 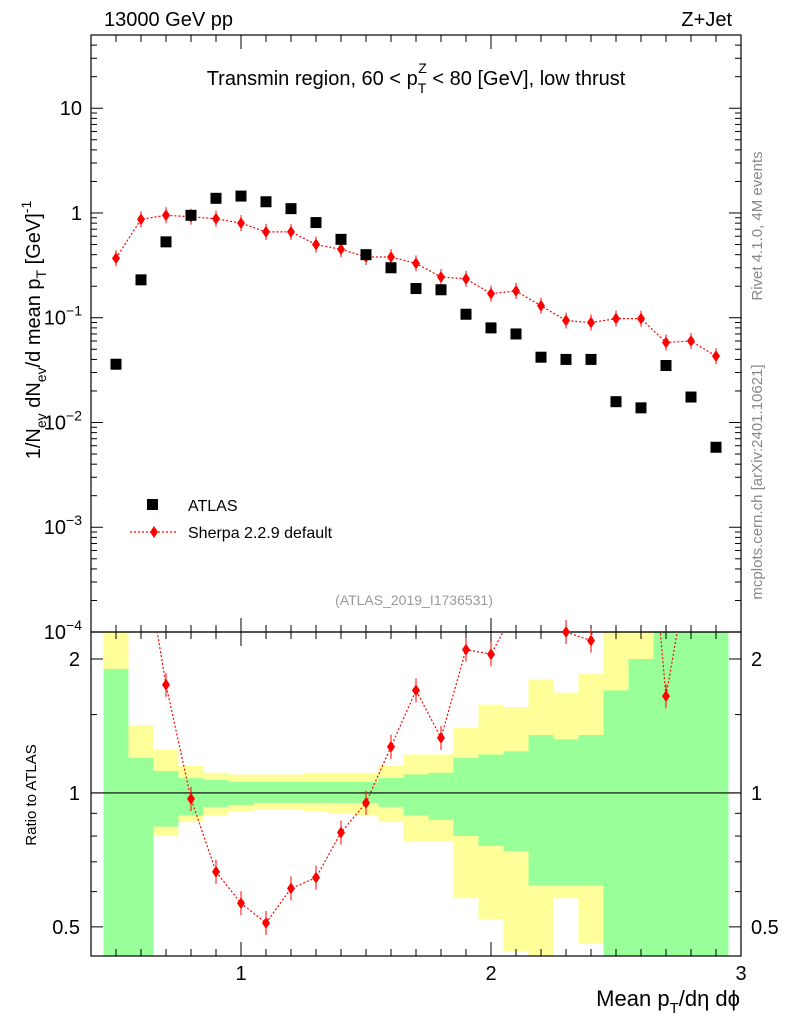 What do you see at coordinates (152, 504) in the screenshot?
I see `legend-atlas-marker` at bounding box center [152, 504].